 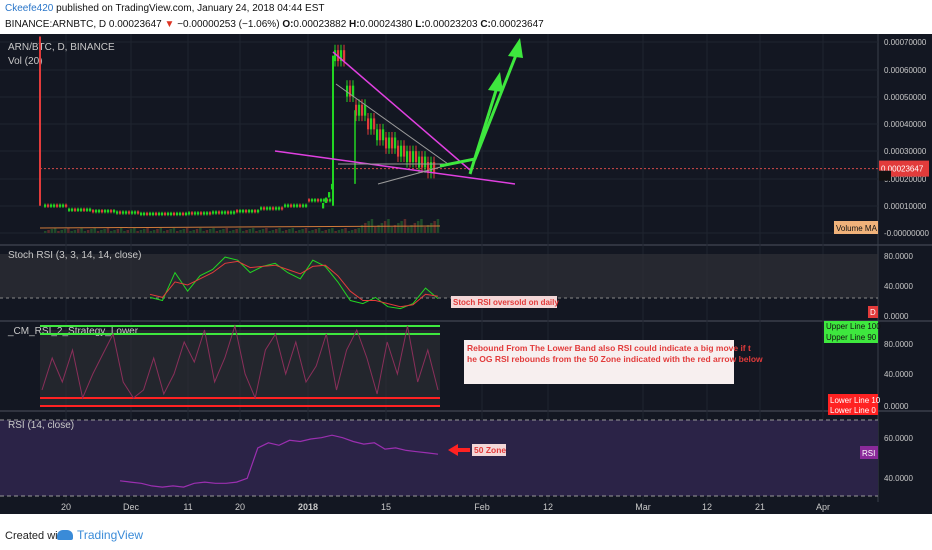 I want to click on volume-subtitle: Vol (20), so click(x=25, y=61).